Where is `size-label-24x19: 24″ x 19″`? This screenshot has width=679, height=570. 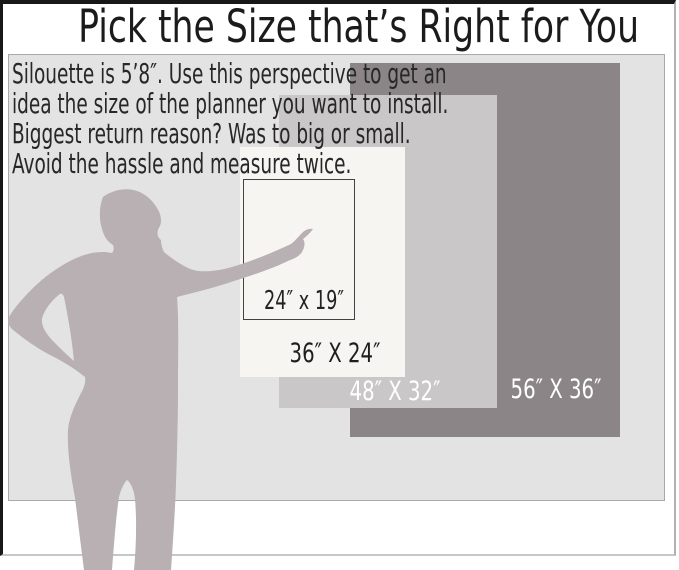
size-label-24x19: 24″ x 19″ is located at coordinates (304, 301).